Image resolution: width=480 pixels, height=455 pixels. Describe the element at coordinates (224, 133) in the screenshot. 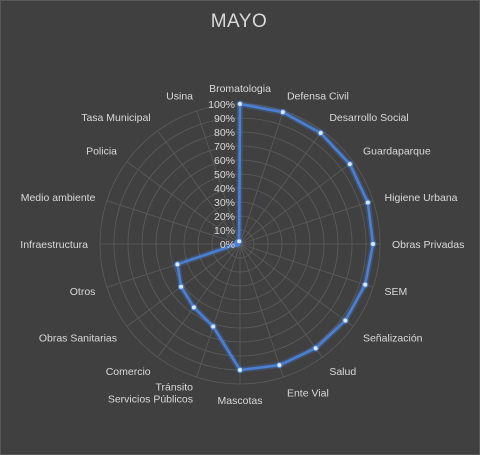

I see `tick-label: 80%` at that location.